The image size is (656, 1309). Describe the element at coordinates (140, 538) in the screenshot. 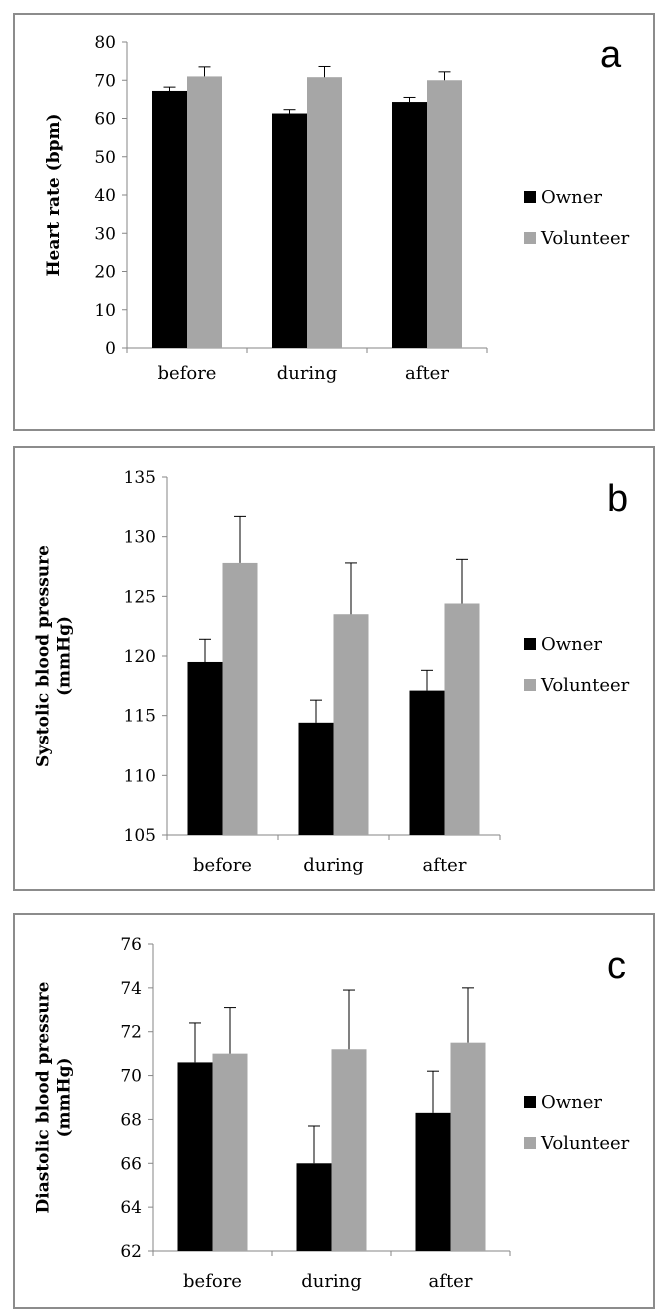

I see `y-tick-label: 130` at that location.